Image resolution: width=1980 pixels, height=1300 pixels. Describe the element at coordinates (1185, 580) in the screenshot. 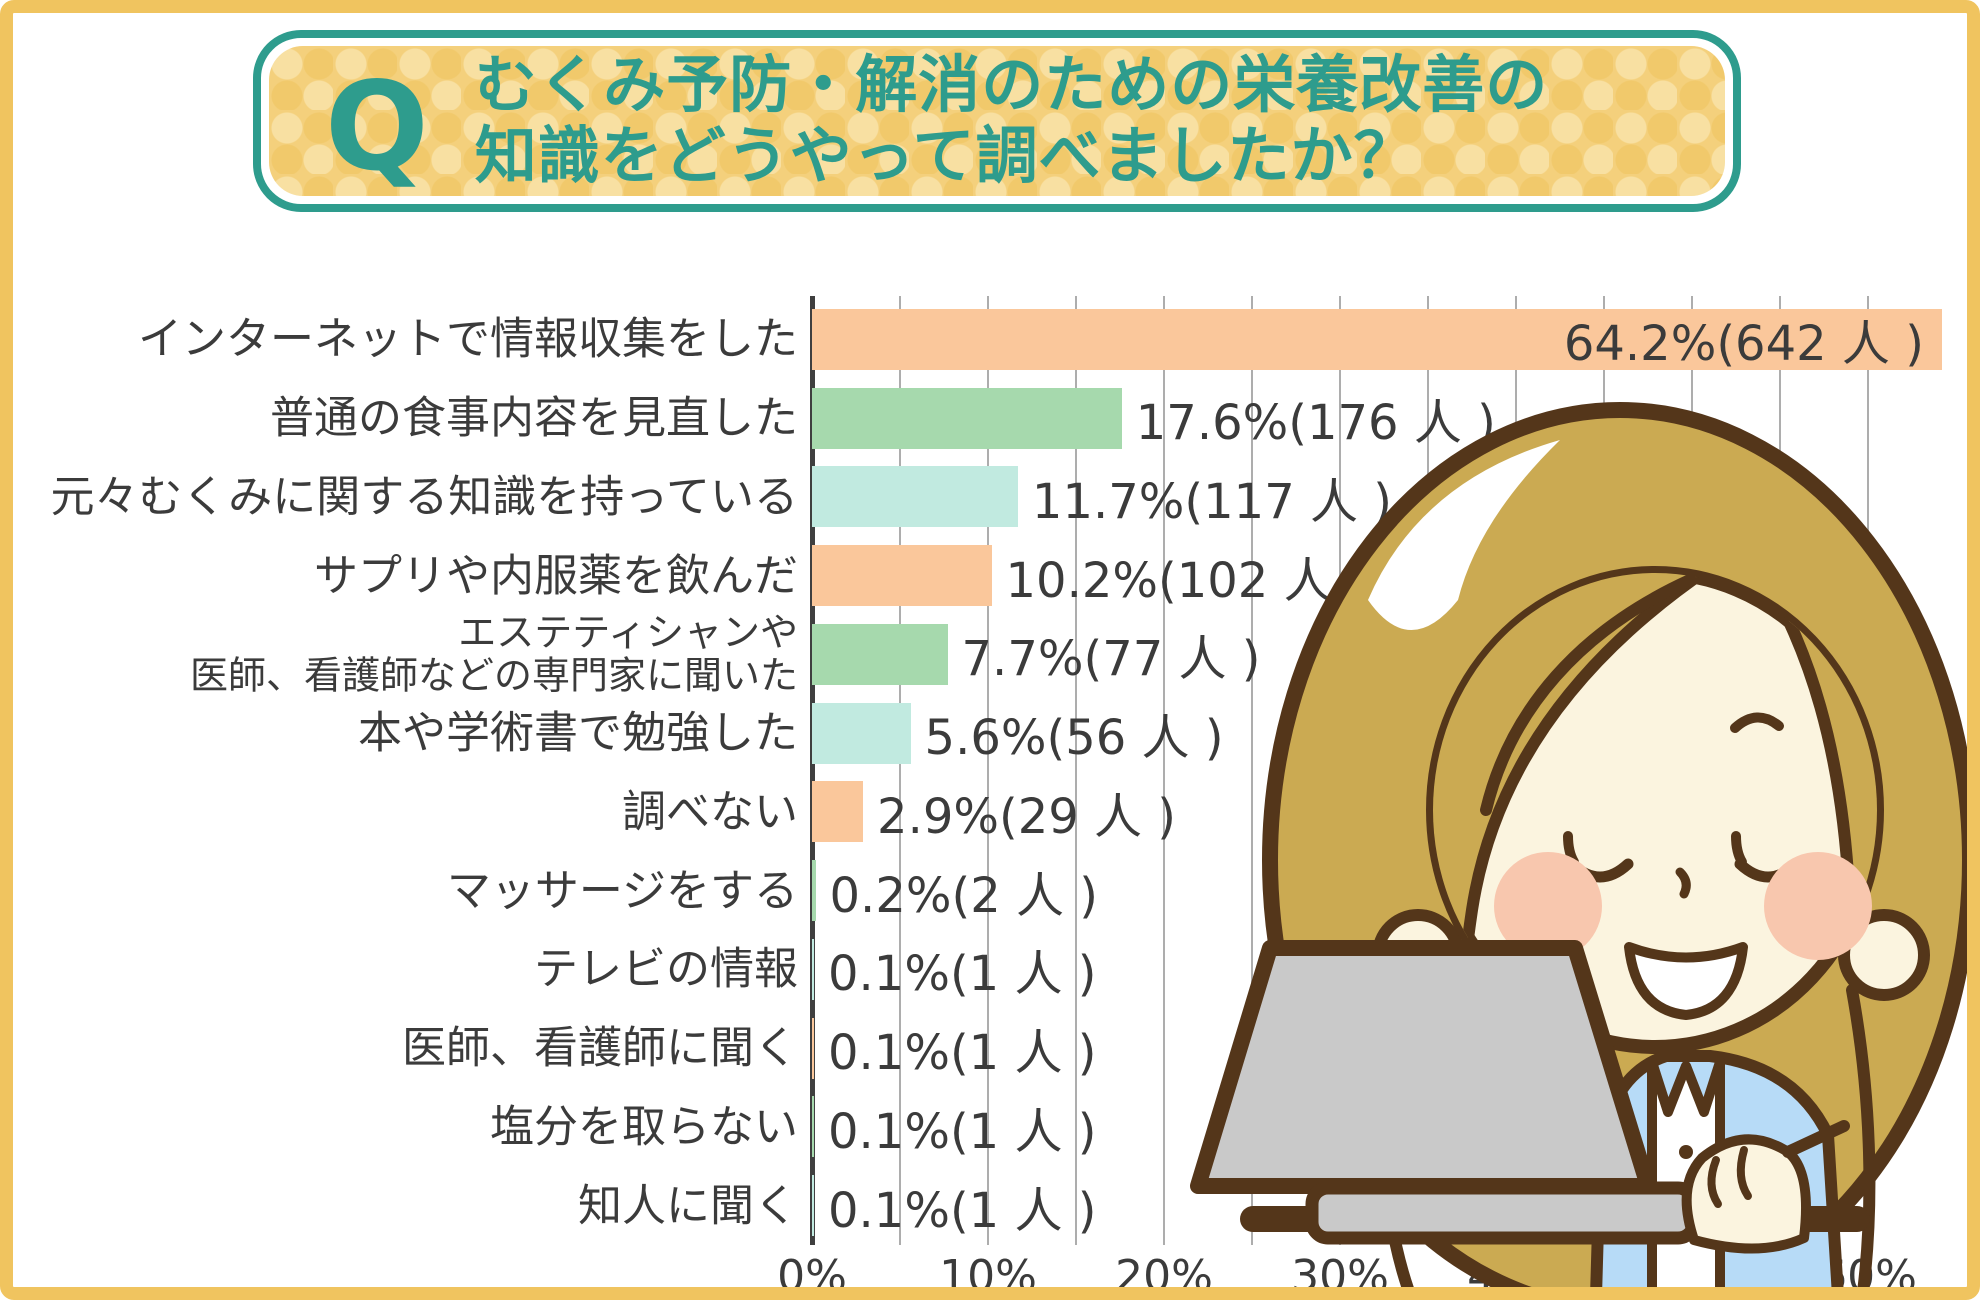

I see `value-label-3: 10.2%(102 人 )` at that location.